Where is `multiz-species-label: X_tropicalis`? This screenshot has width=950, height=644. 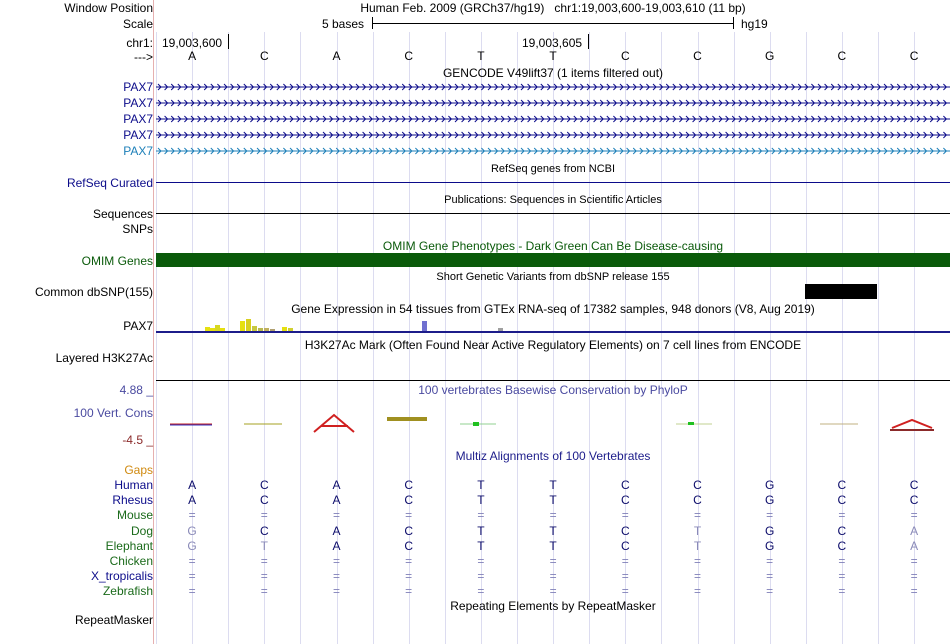 multiz-species-label: X_tropicalis is located at coordinates (121, 576).